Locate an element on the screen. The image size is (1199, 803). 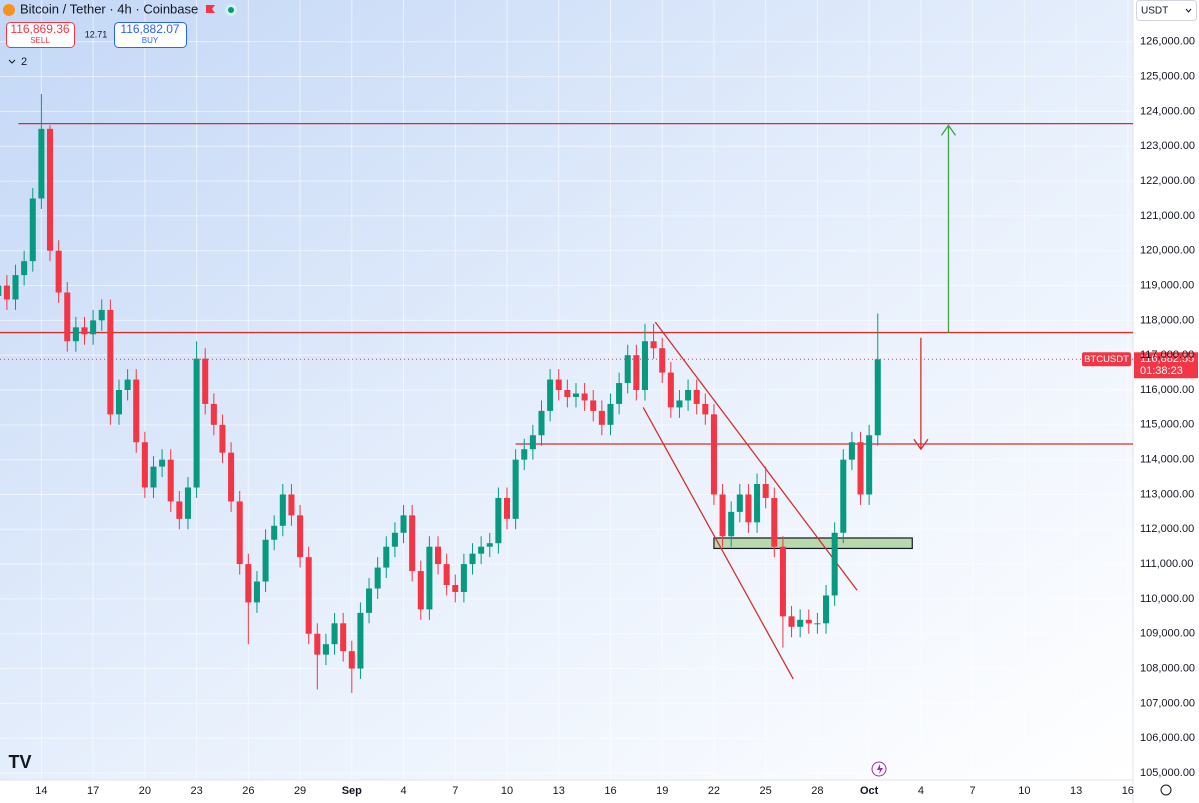
indicators-count: 2 is located at coordinates (24, 62).